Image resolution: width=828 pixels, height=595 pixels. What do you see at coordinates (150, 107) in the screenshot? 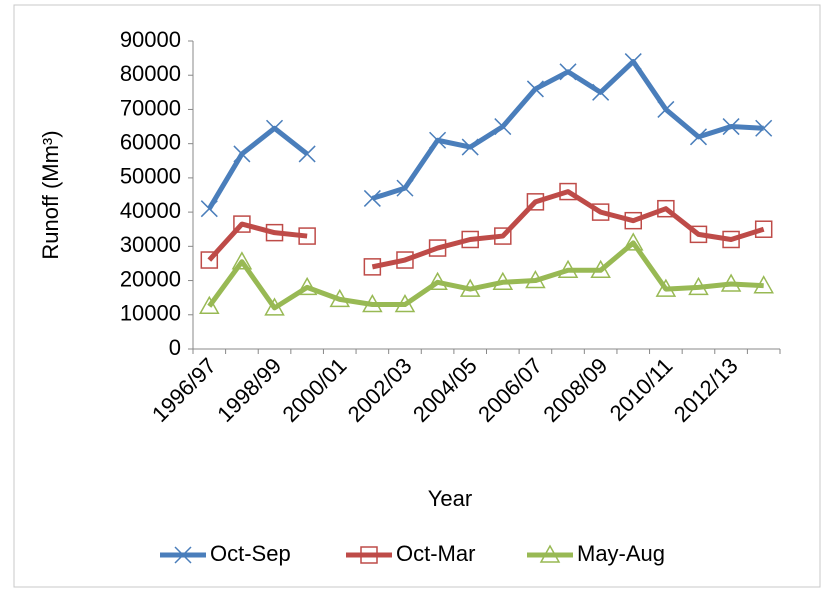
I see `y-tick-label: 70000` at bounding box center [150, 107].